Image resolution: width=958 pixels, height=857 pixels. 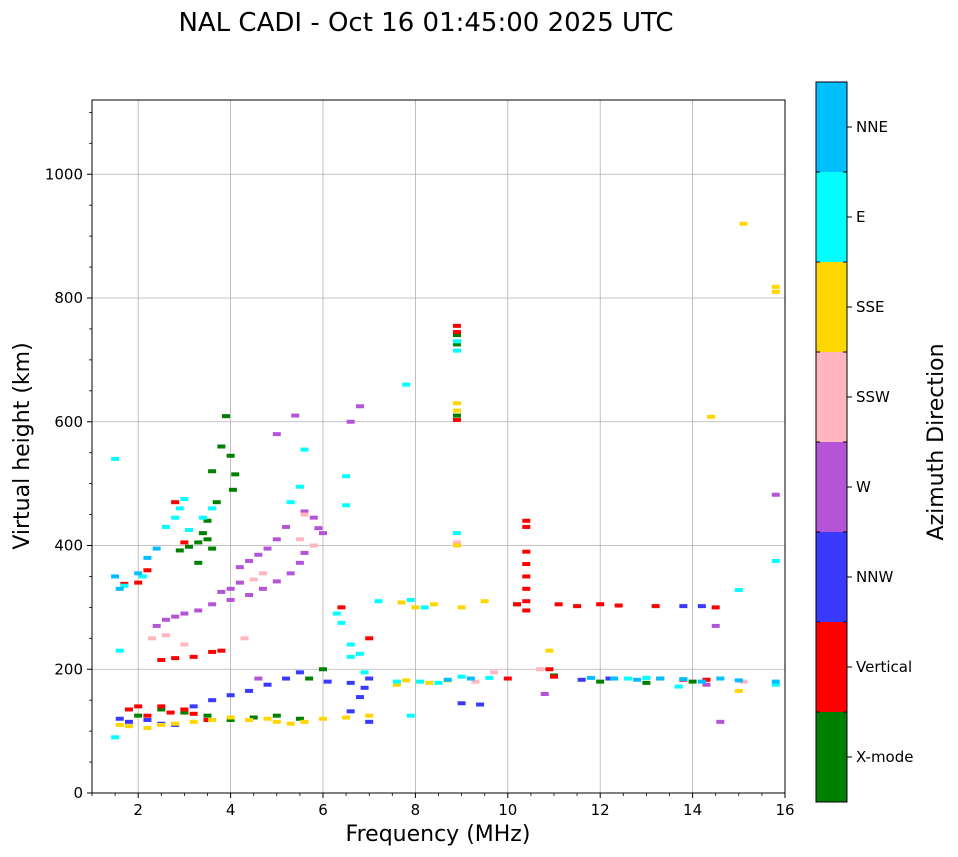 I want to click on y-tick-label: 200, so click(x=68, y=669).